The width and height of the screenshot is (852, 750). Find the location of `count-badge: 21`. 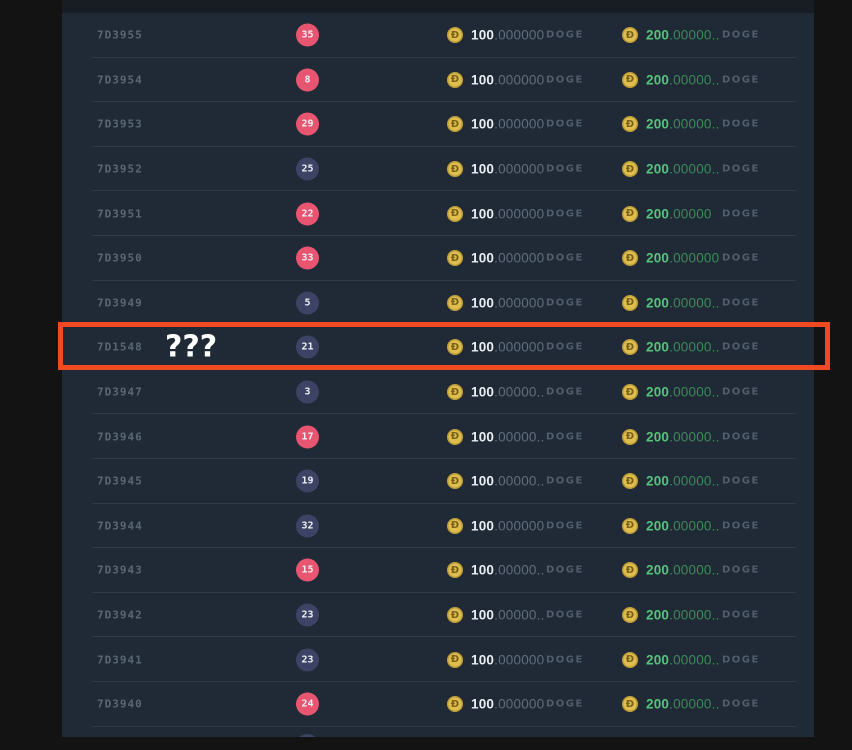

count-badge: 21 is located at coordinates (307, 347).